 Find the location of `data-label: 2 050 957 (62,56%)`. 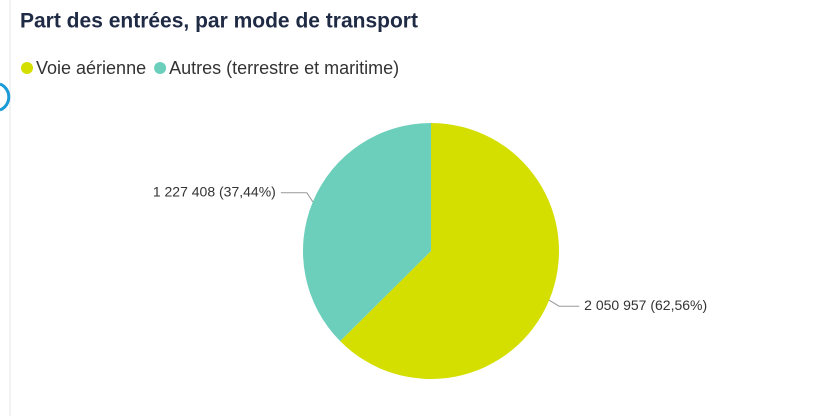

data-label: 2 050 957 (62,56%) is located at coordinates (645, 305).